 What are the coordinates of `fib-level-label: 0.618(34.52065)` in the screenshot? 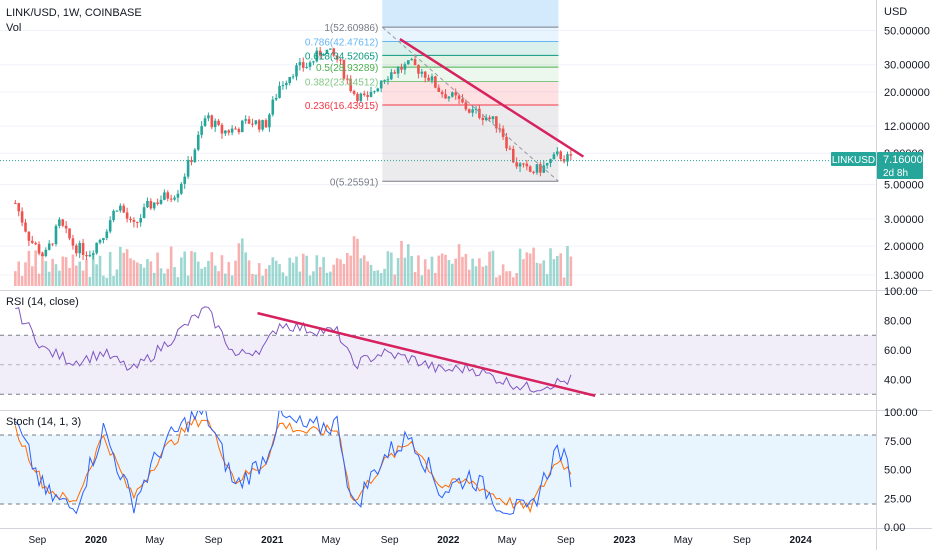 It's located at (341, 56).